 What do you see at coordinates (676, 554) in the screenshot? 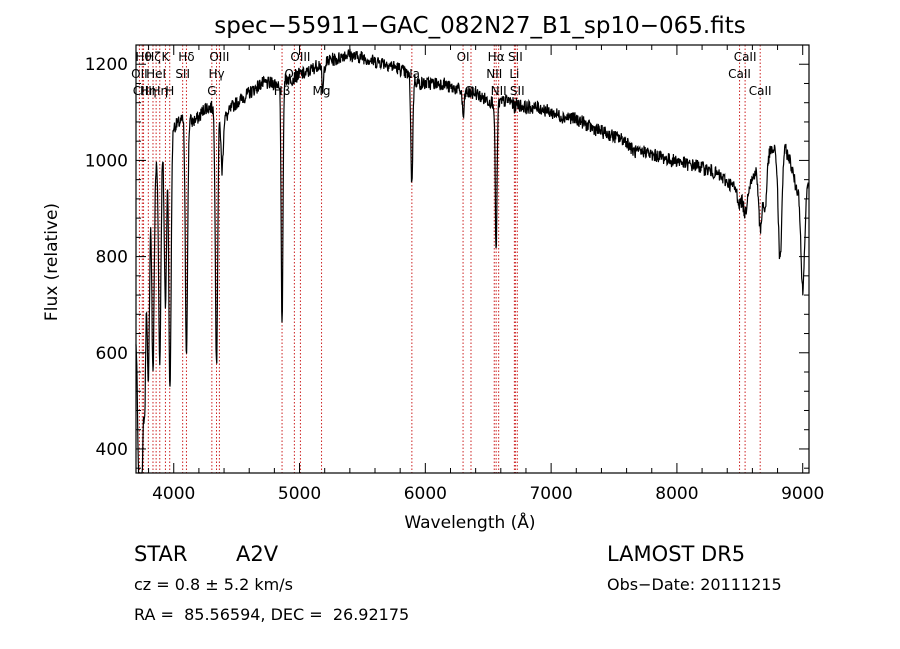
I see `survey-name: LAMOST DR5` at bounding box center [676, 554].